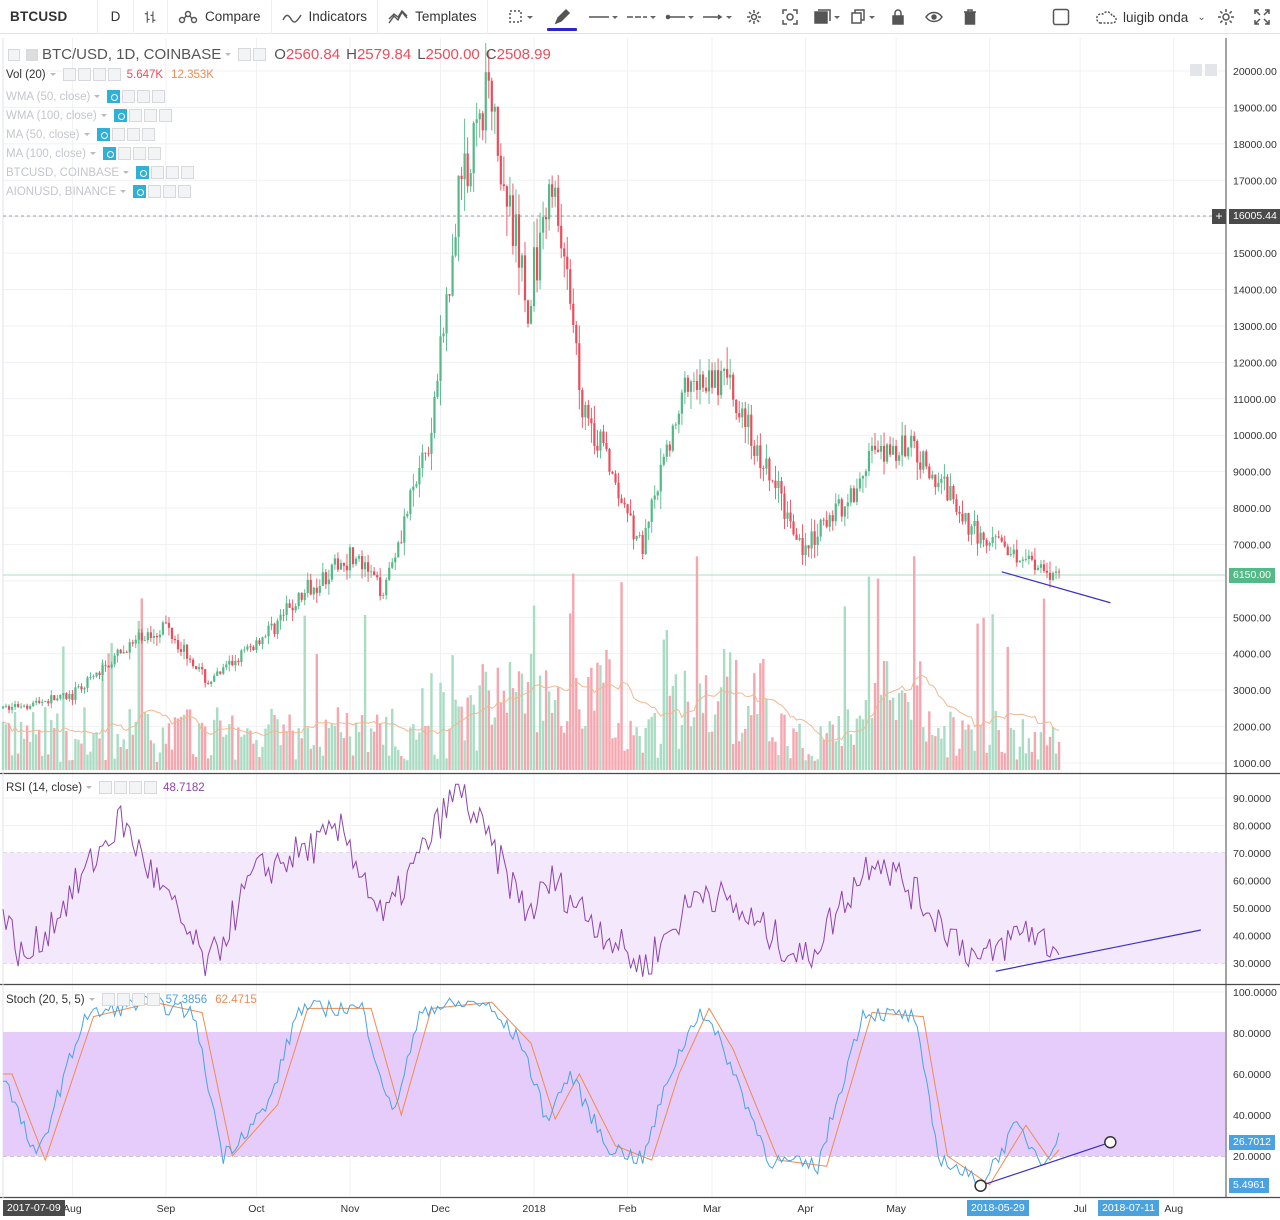  I want to click on line-style-solid, so click(603, 17).